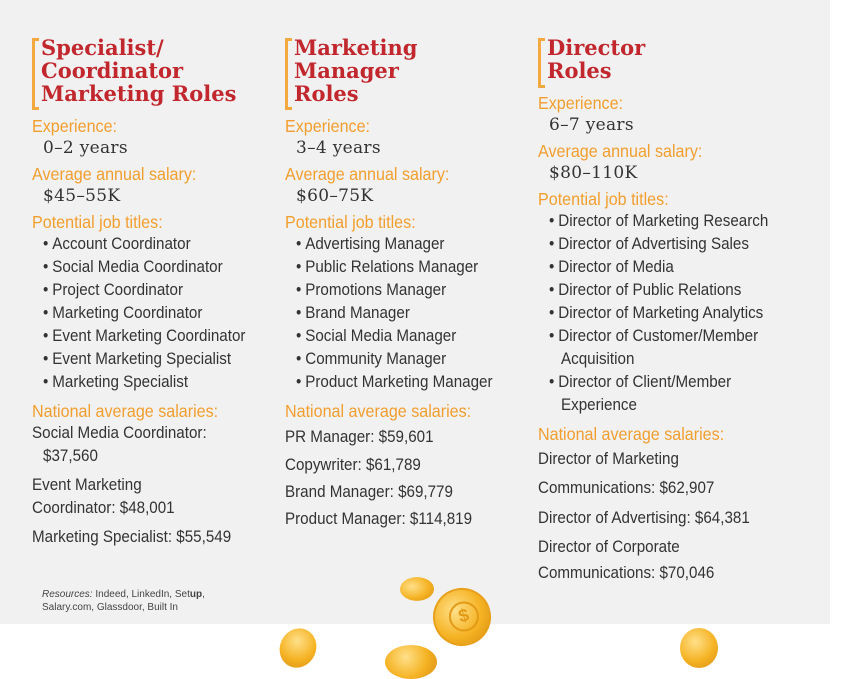  What do you see at coordinates (196, 594) in the screenshot?
I see `resources-bold: up` at bounding box center [196, 594].